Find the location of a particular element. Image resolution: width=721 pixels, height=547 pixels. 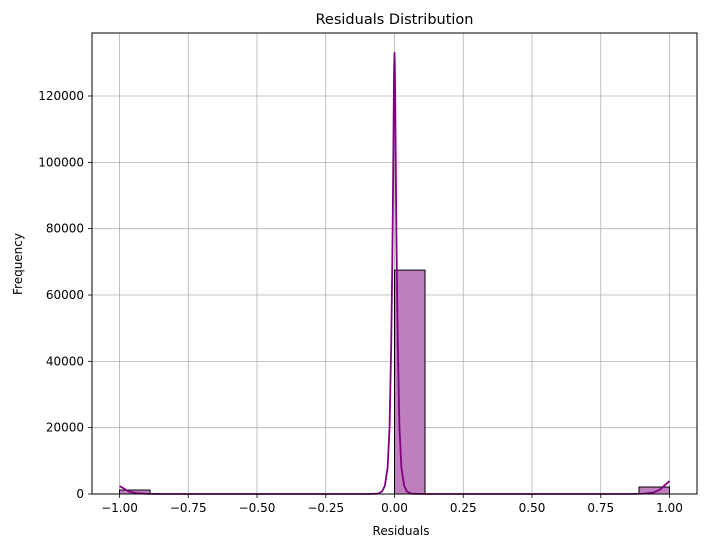

y-tick-label: 60000 is located at coordinates (65, 295).